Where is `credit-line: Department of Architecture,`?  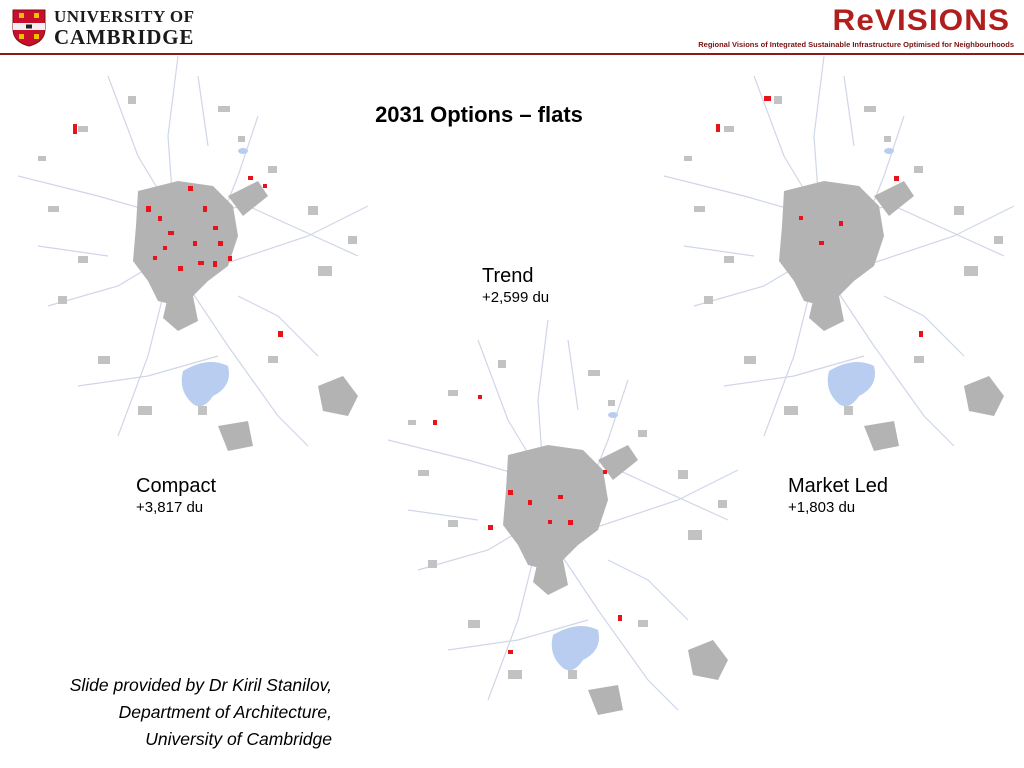
credit-line: Department of Architecture, is located at coordinates (225, 712).